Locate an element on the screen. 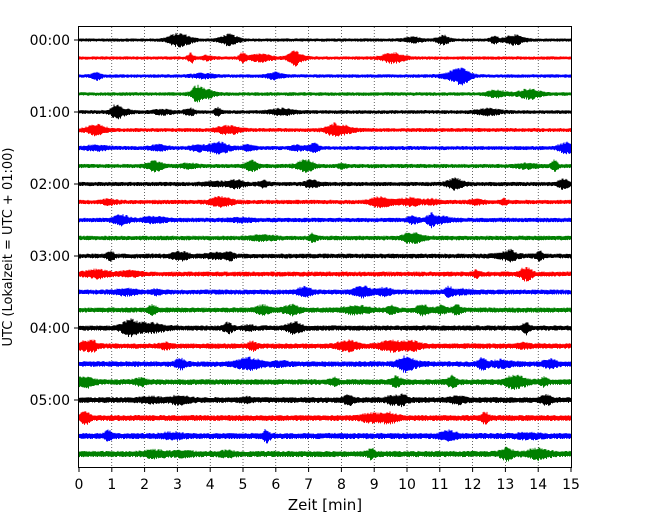  y-axis-ticks: 00:00 01:00 02:00 03:00 04:00 05:00 is located at coordinates (54, 221).